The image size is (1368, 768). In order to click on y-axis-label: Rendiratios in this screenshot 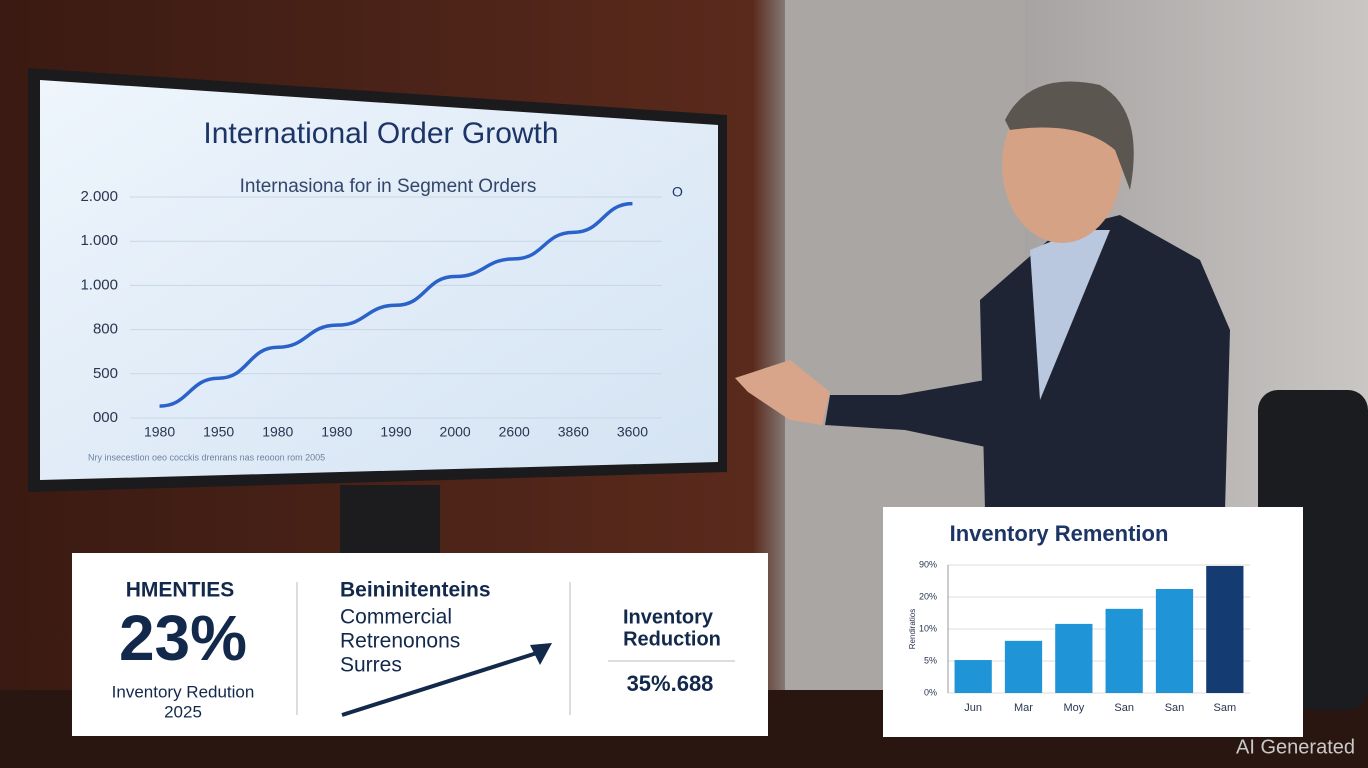, I will do `click(912, 629)`.